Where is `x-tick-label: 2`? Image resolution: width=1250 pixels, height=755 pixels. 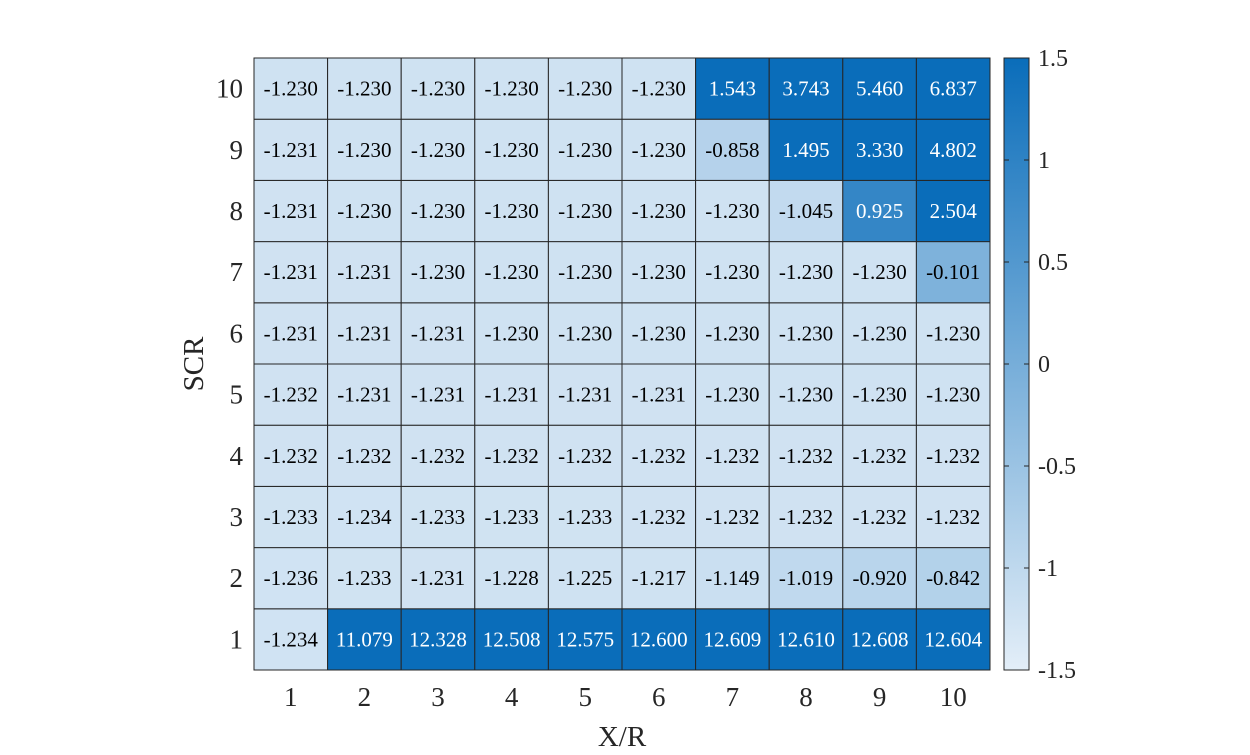
x-tick-label: 2 is located at coordinates (365, 697).